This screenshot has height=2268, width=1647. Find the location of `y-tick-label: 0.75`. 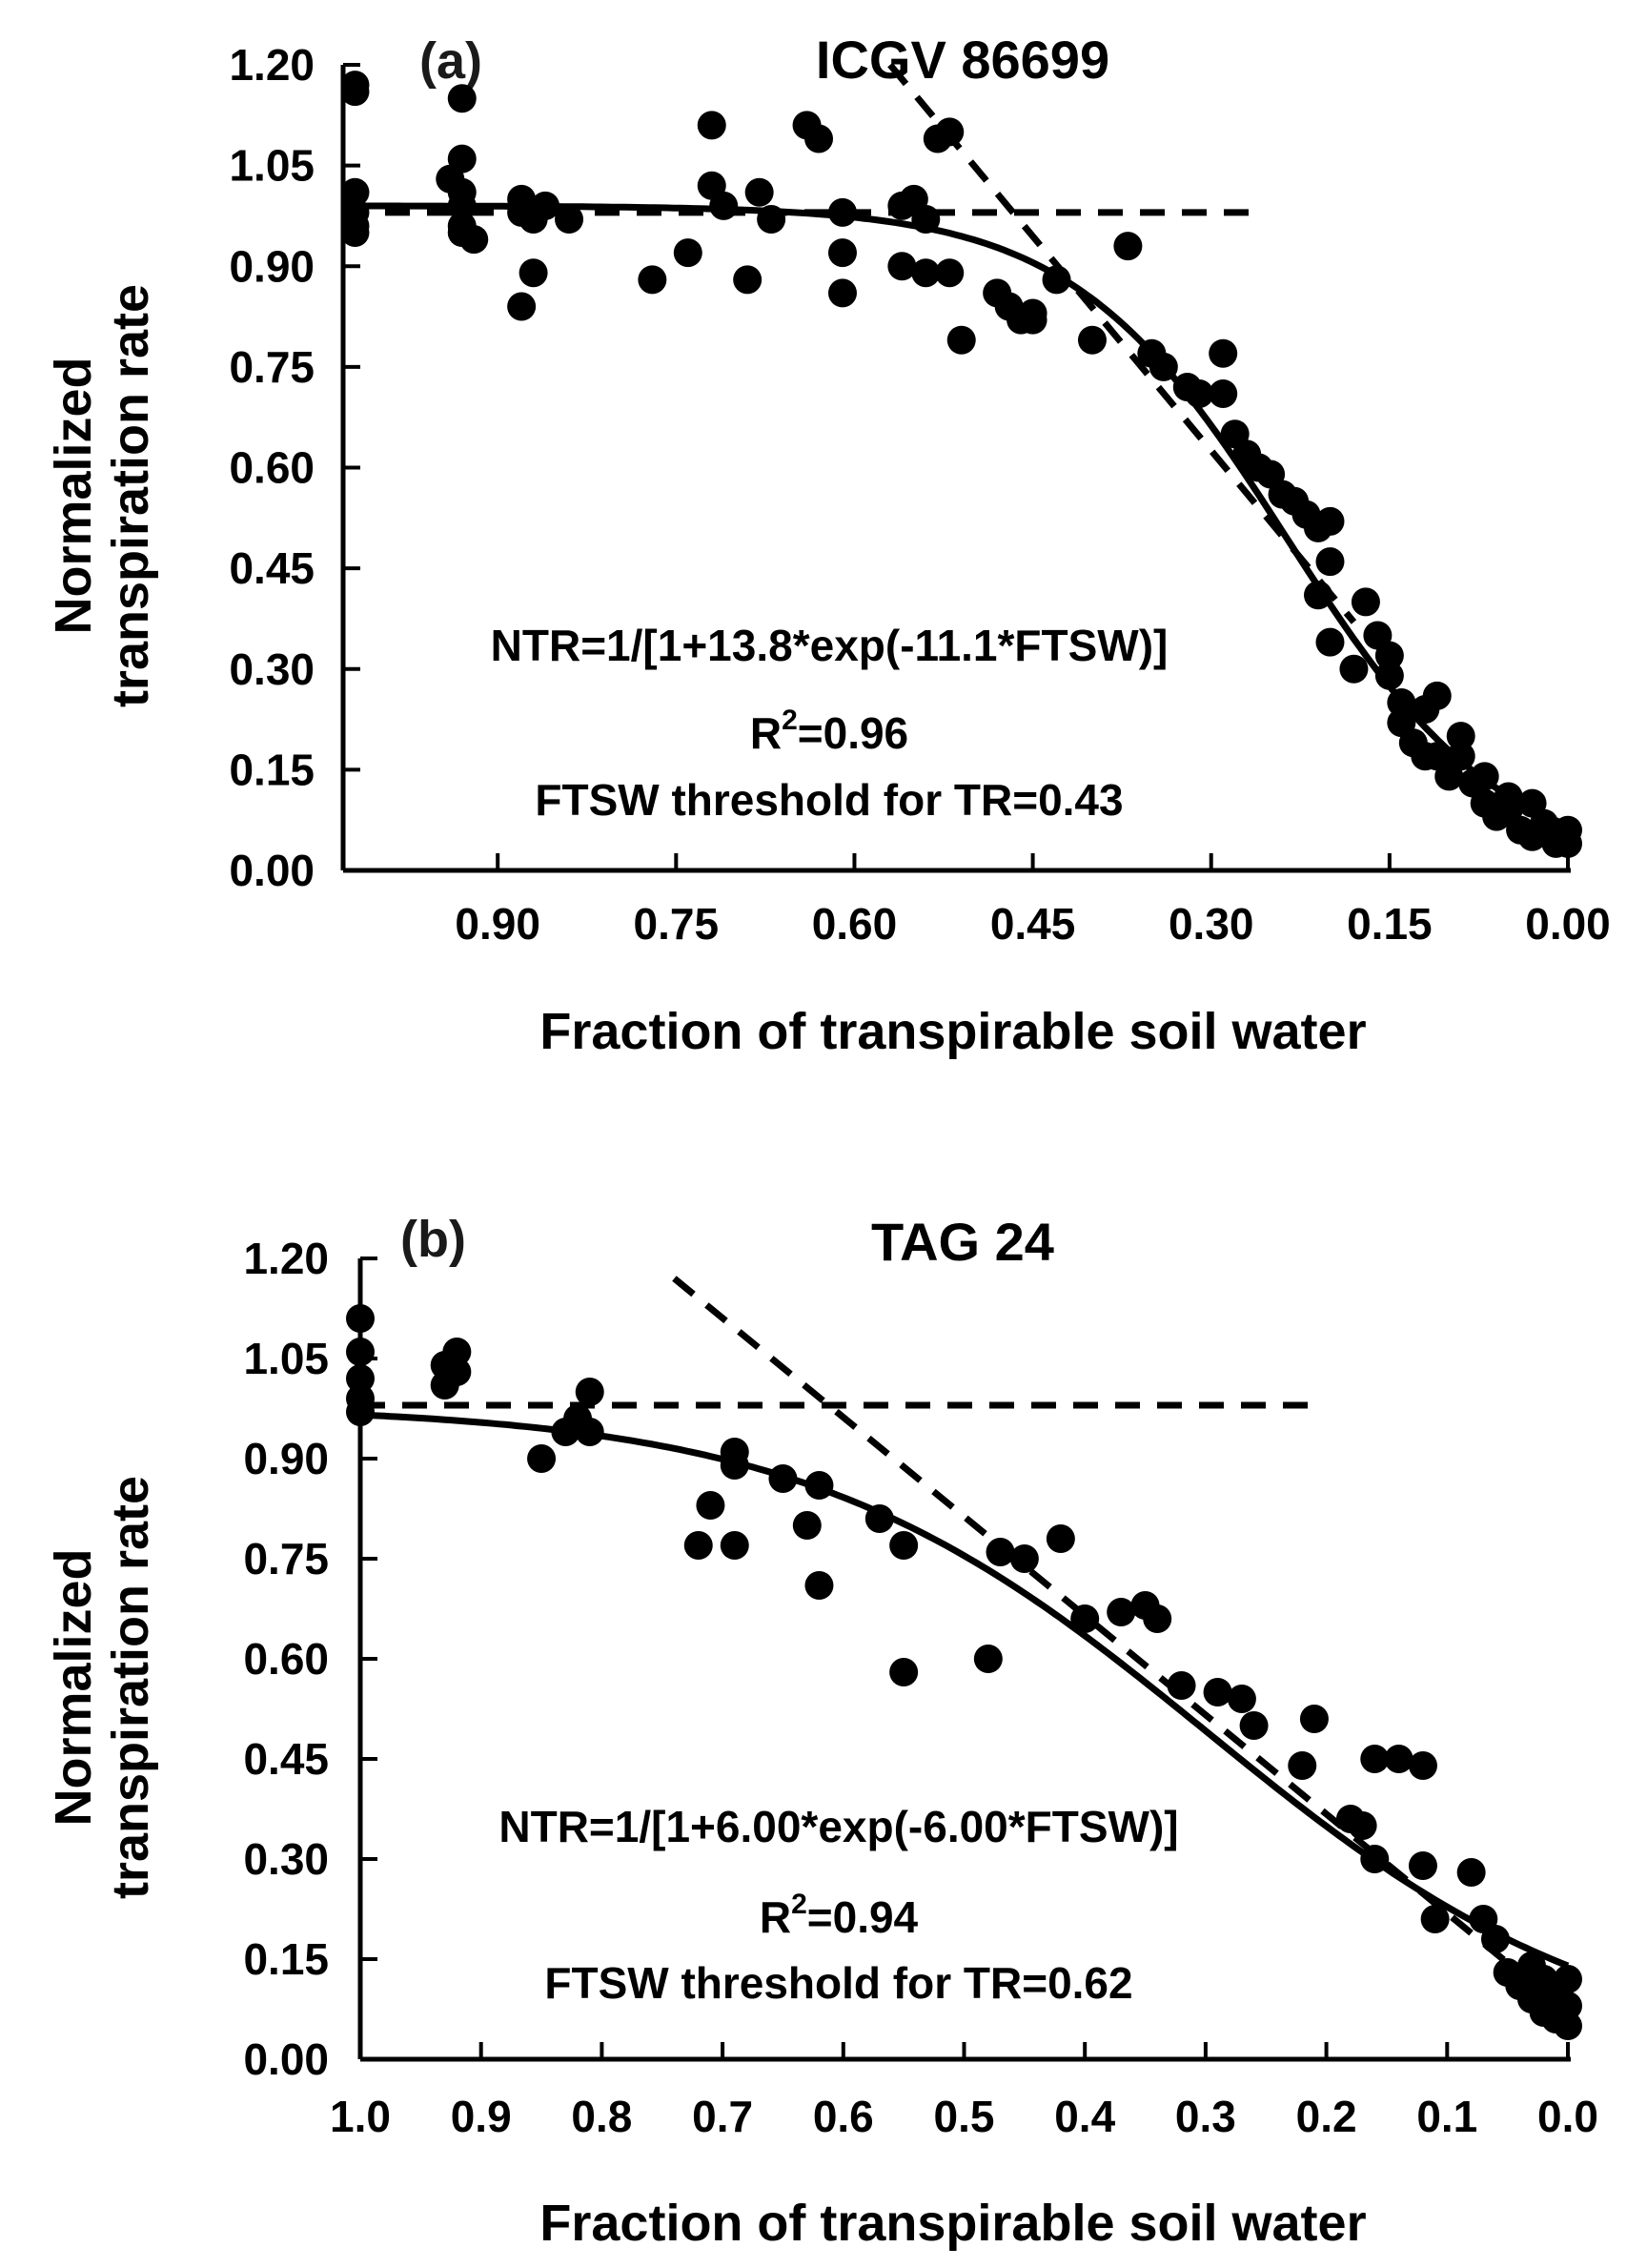

y-tick-label: 0.75 is located at coordinates (272, 367).